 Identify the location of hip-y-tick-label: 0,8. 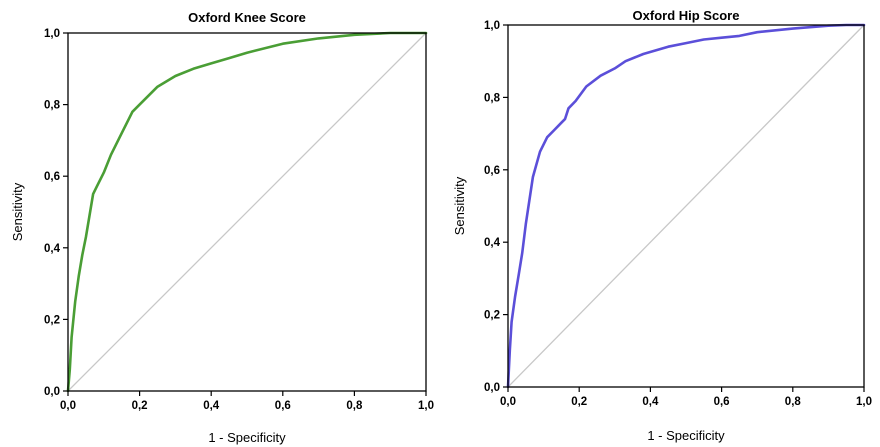
(492, 98).